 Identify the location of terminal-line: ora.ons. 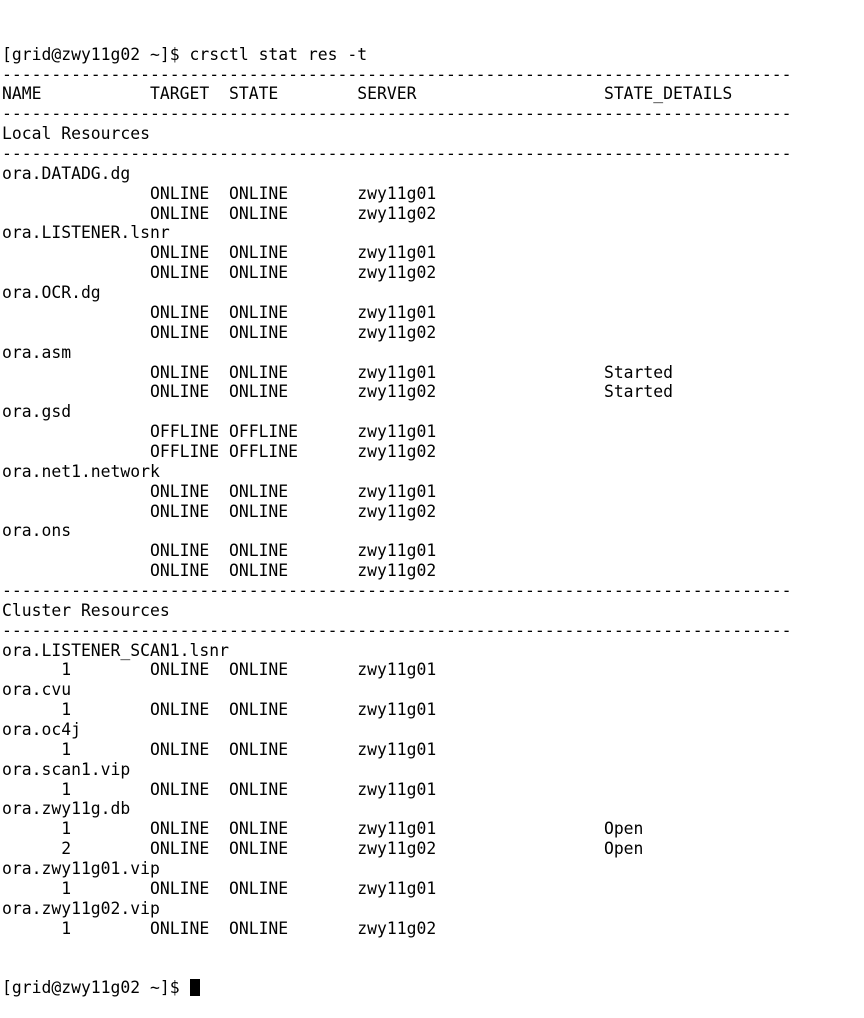
(37, 531).